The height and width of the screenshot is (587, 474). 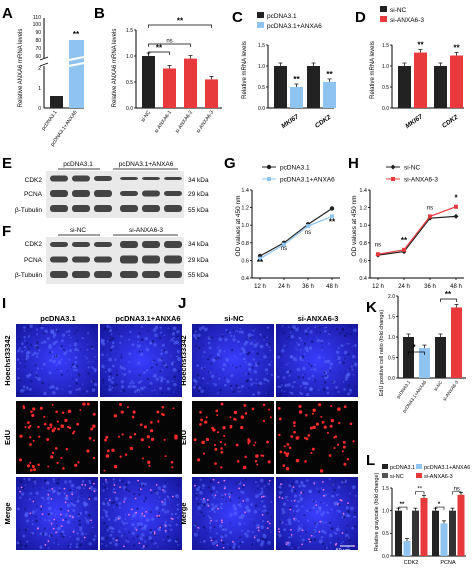 What do you see at coordinates (430, 287) in the screenshot?
I see `tick-label: 36 h` at bounding box center [430, 287].